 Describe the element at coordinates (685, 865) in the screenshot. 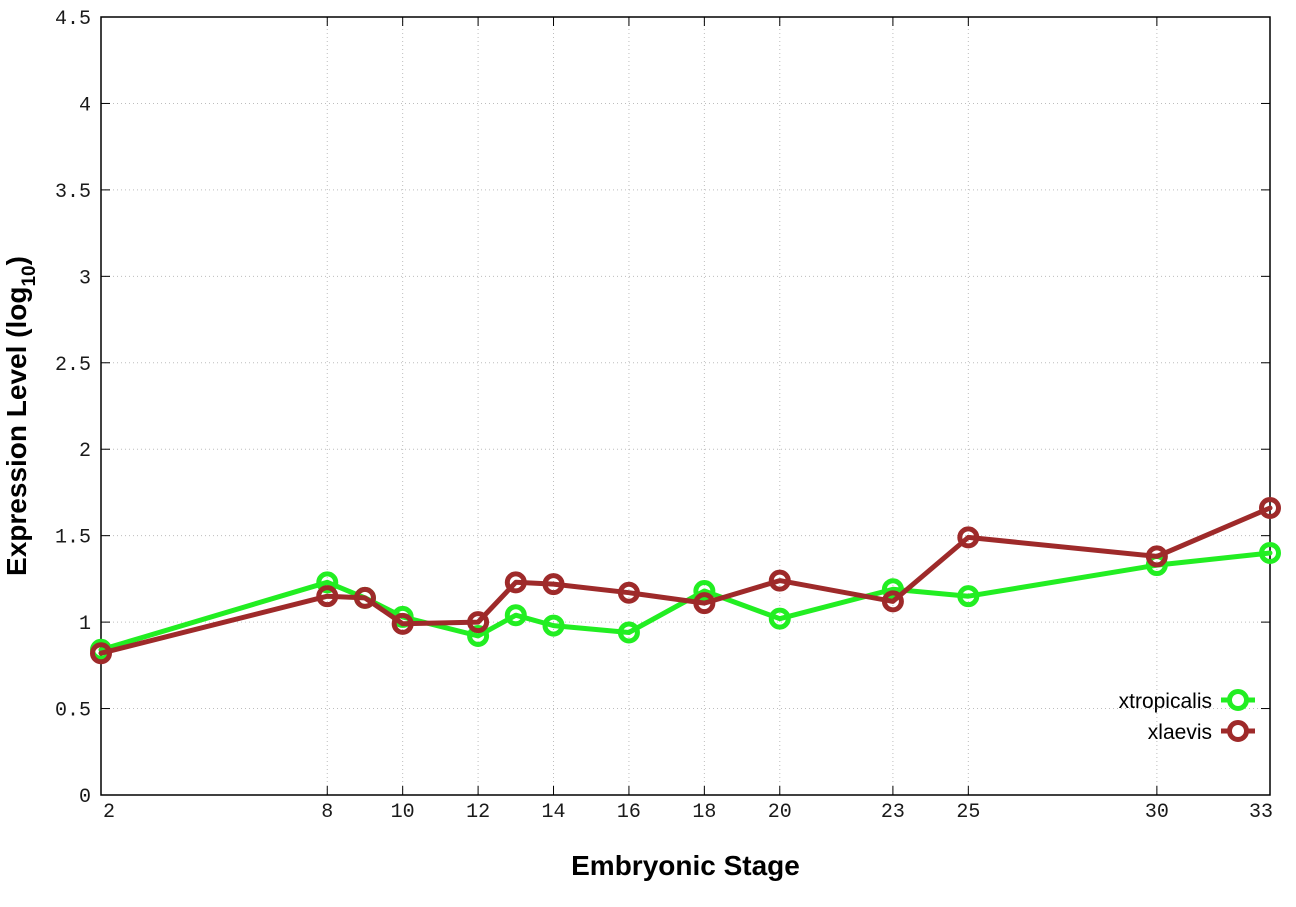

I see `x-axis-title: Embryonic Stage` at that location.